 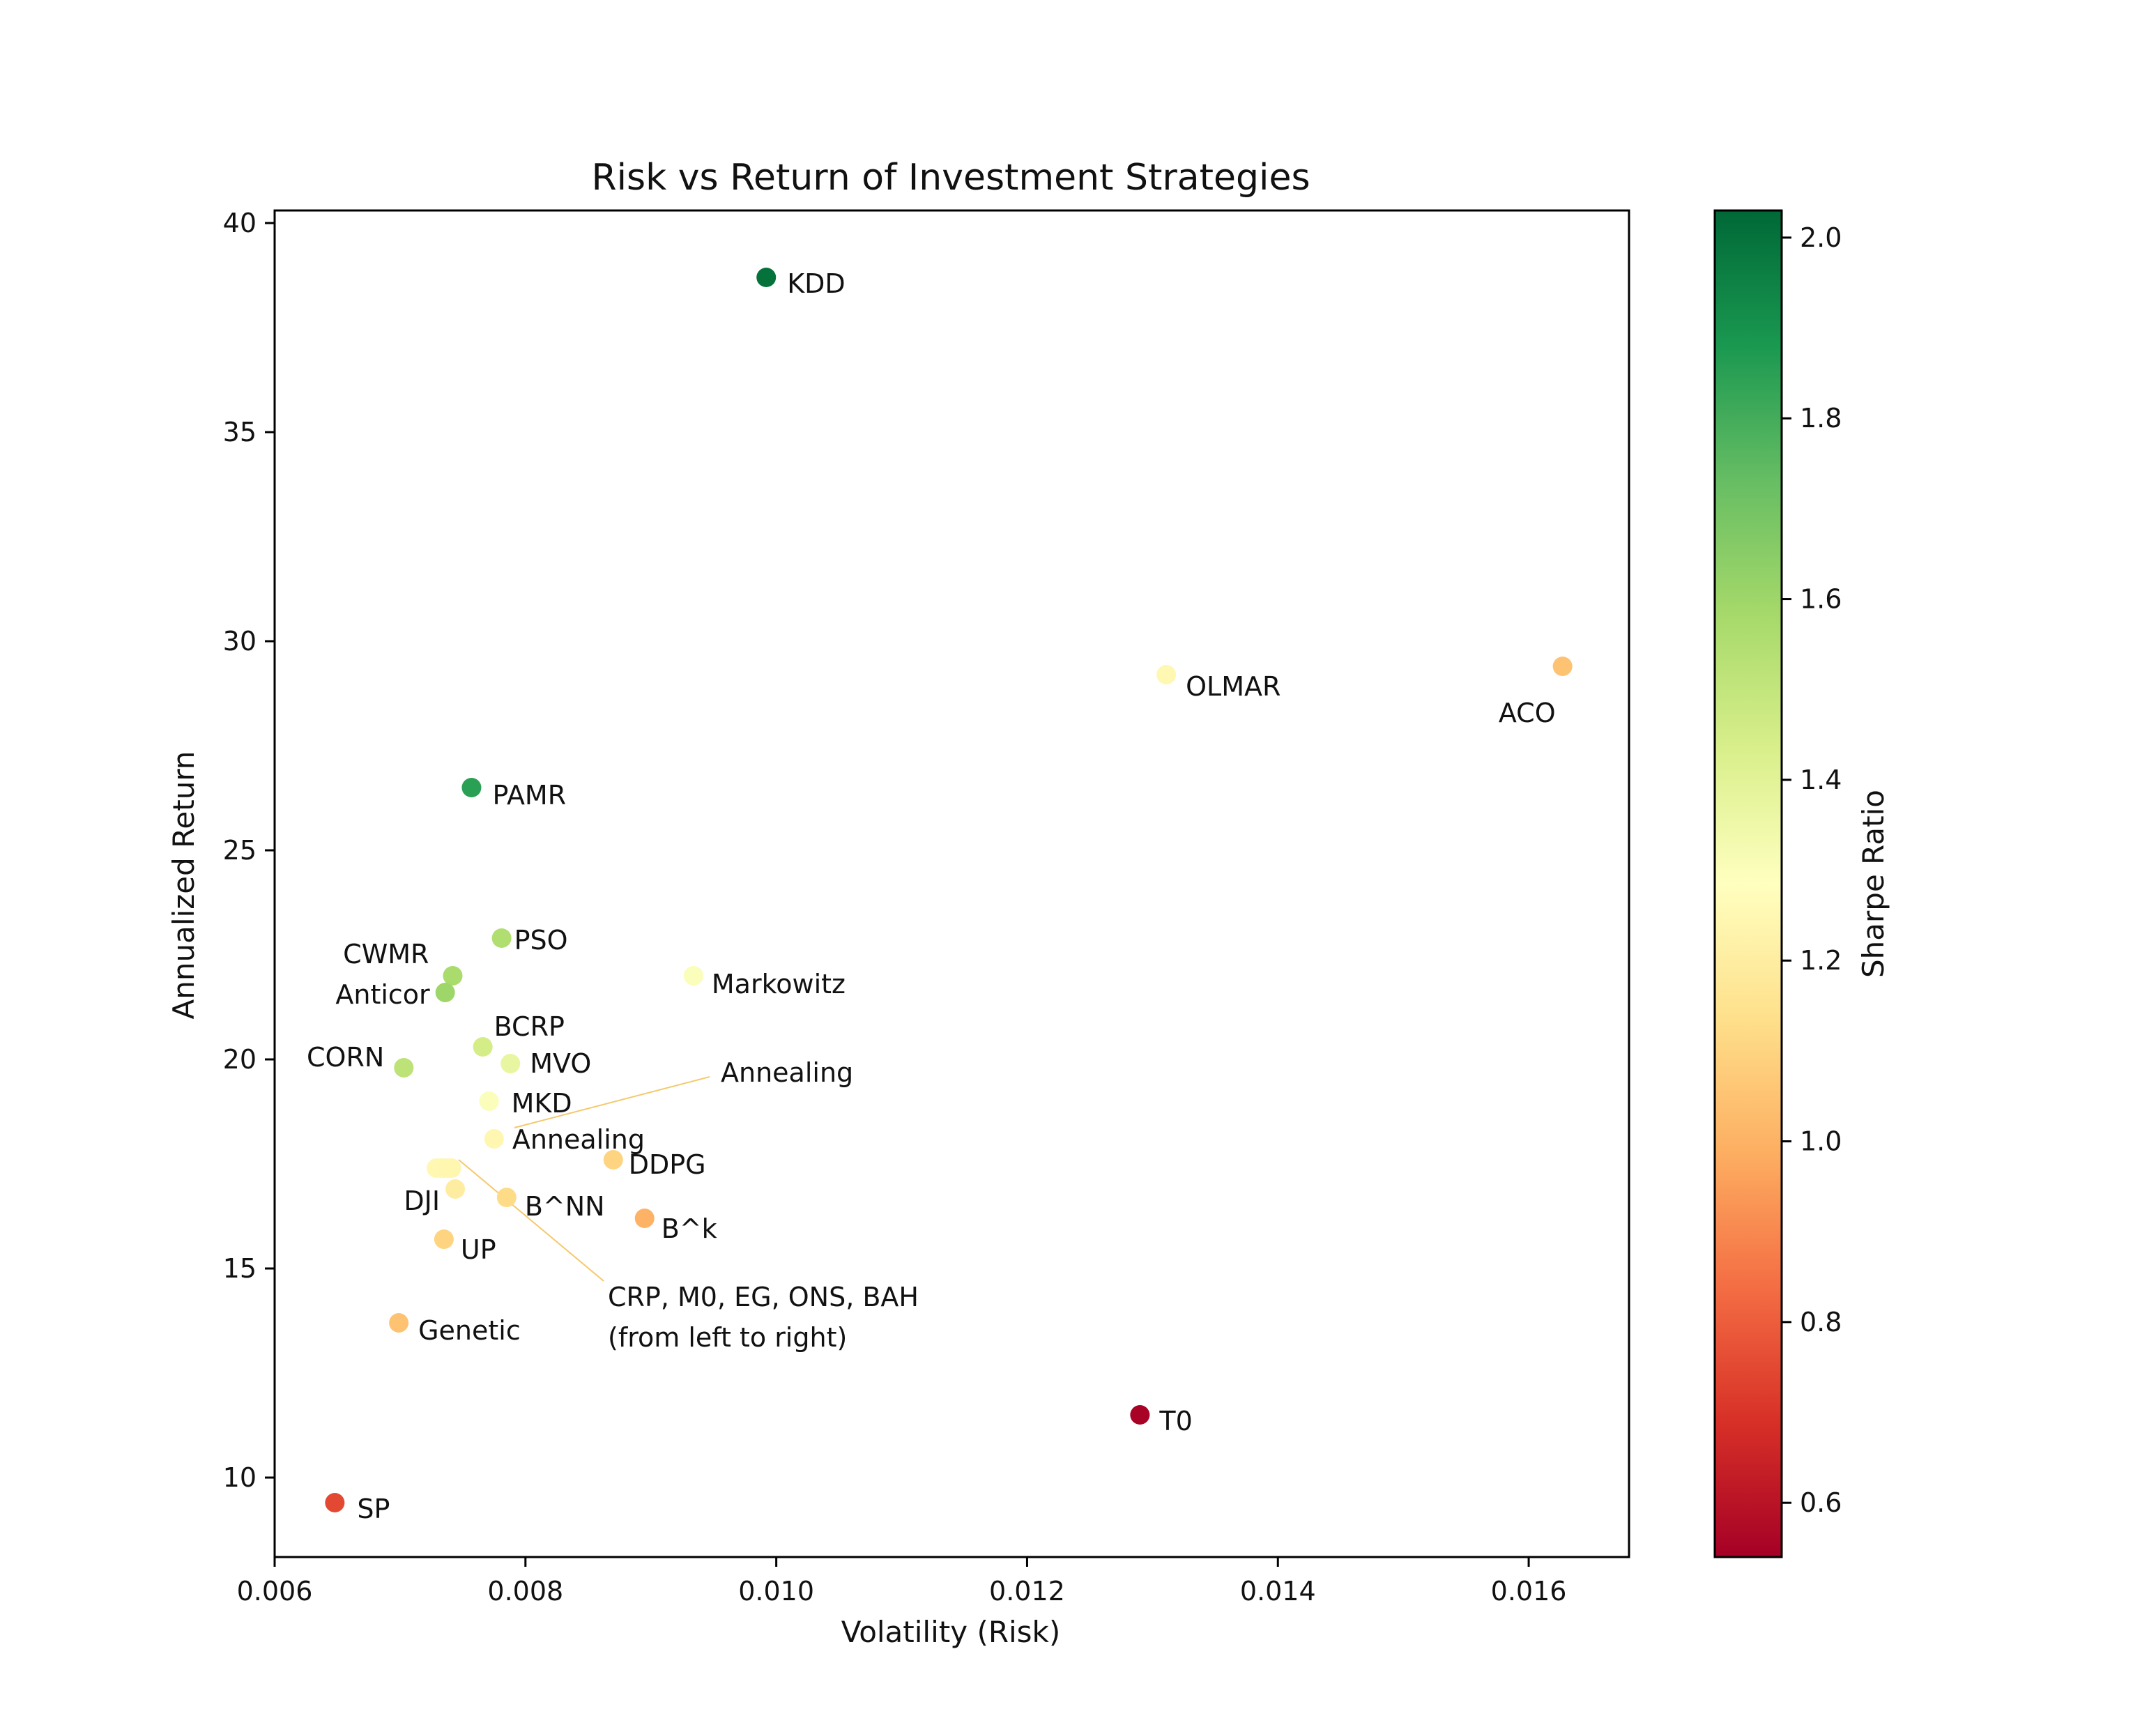 What do you see at coordinates (529, 1026) in the screenshot?
I see `label-bcrp: BCRP` at bounding box center [529, 1026].